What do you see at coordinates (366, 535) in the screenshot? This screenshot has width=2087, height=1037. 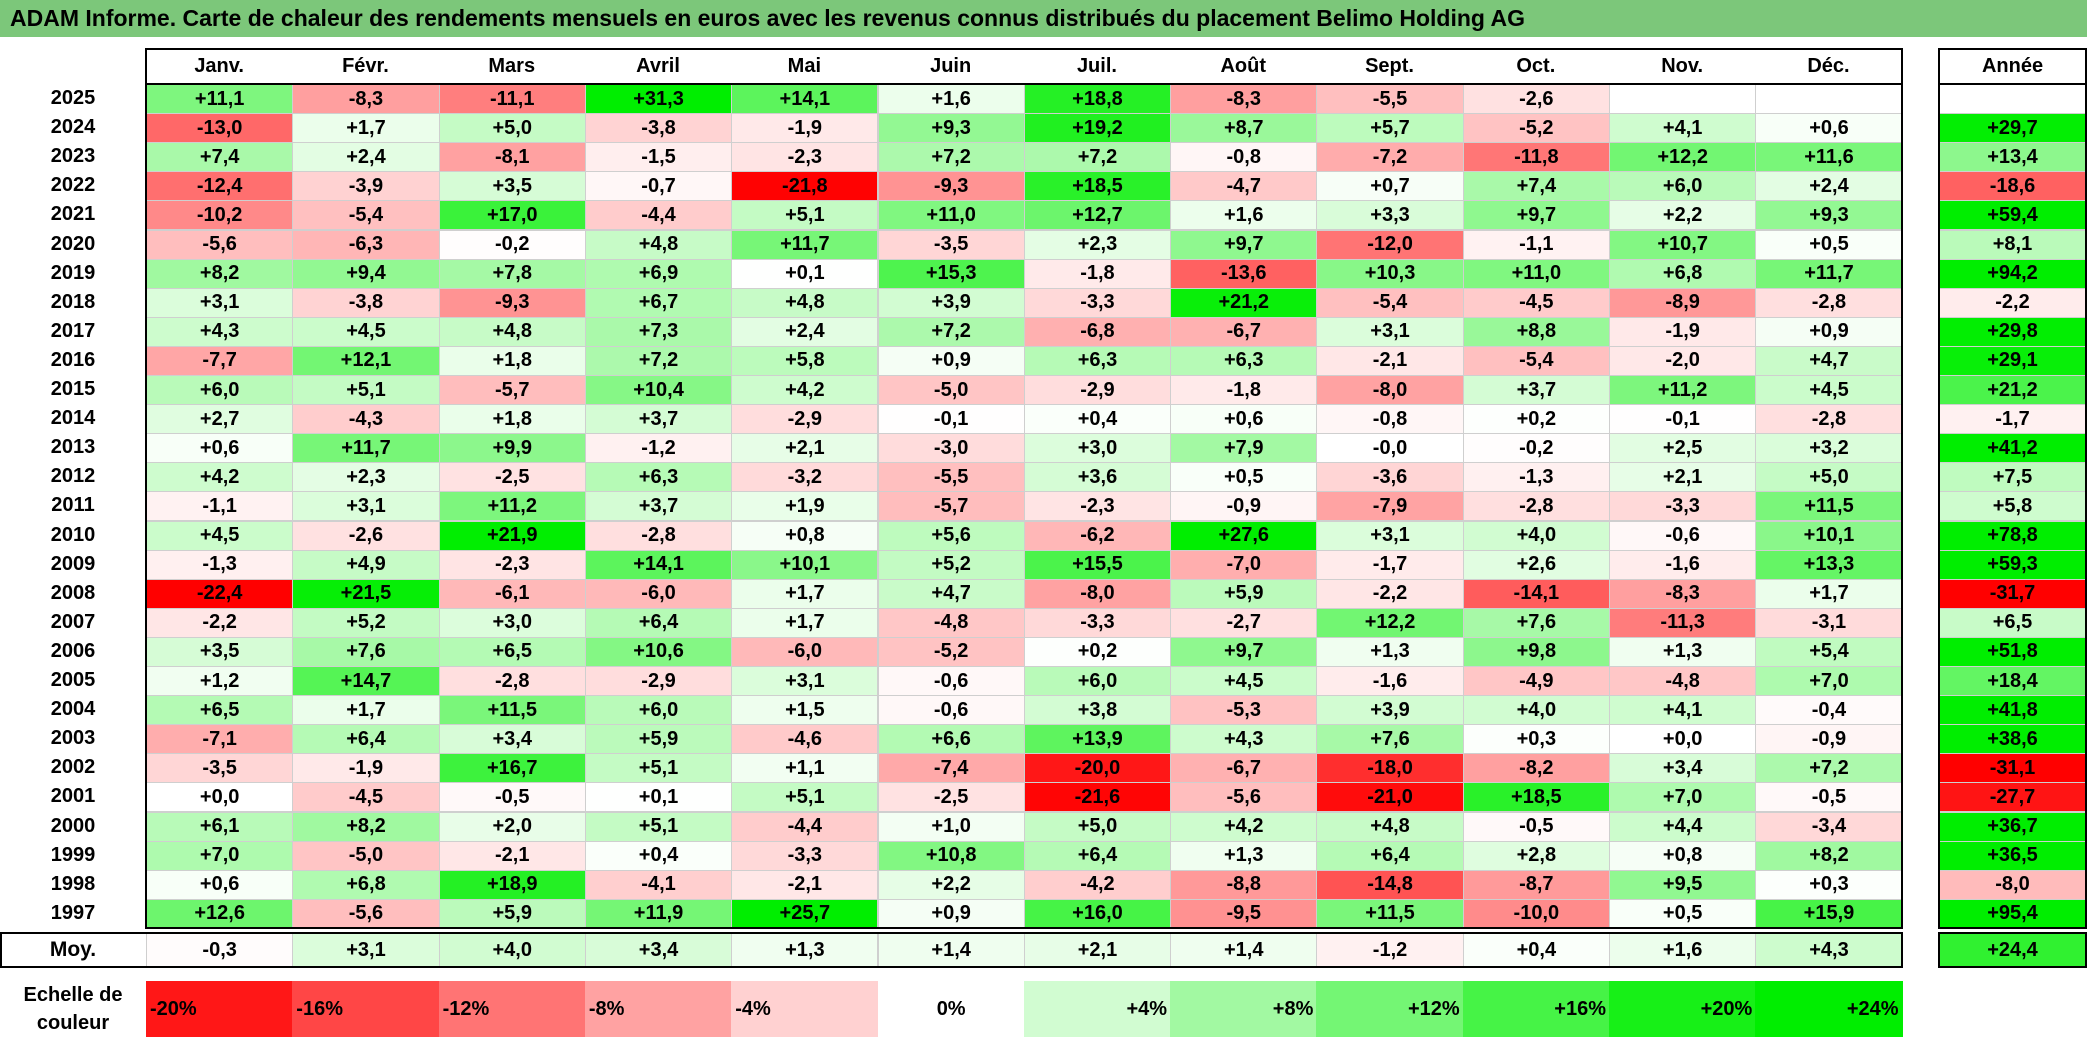 I see `heatmap-cell: -2,6` at bounding box center [366, 535].